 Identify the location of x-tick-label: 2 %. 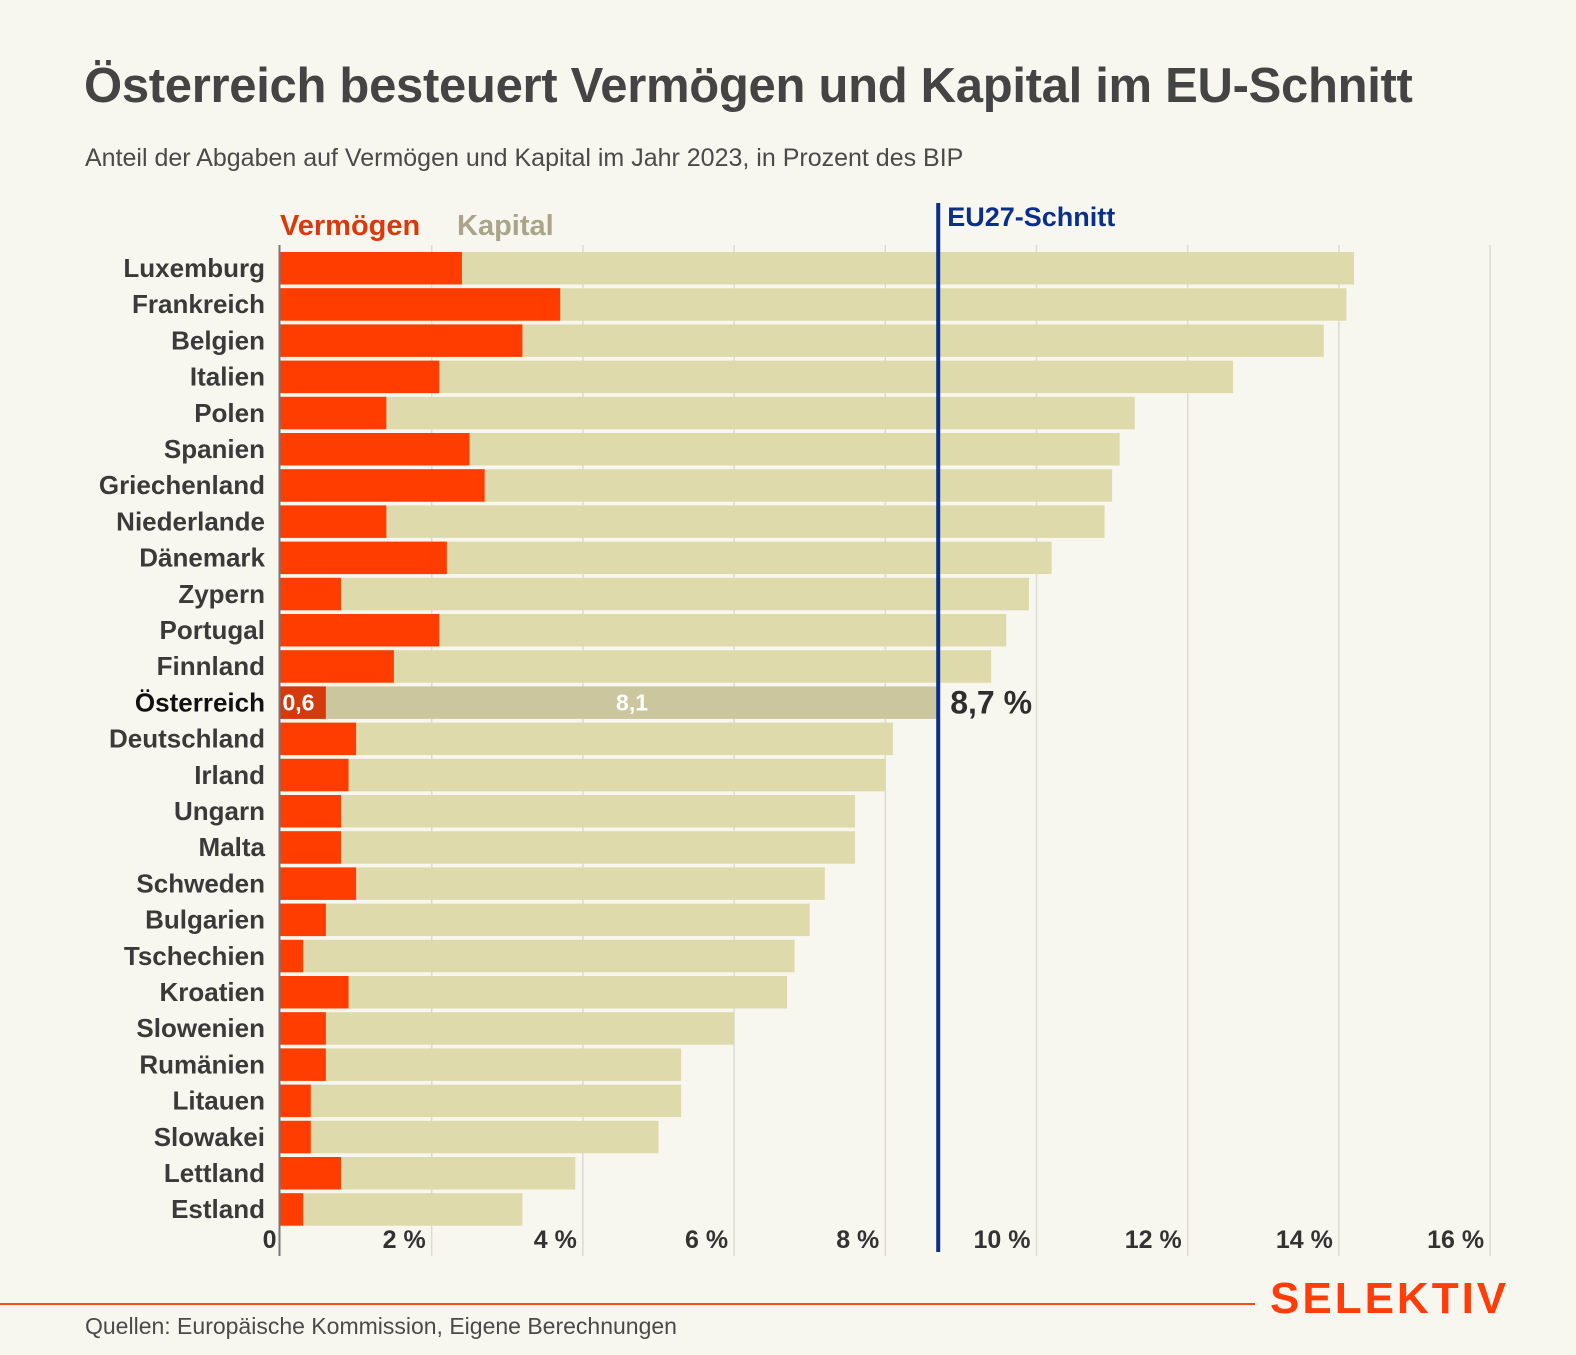
(404, 1240).